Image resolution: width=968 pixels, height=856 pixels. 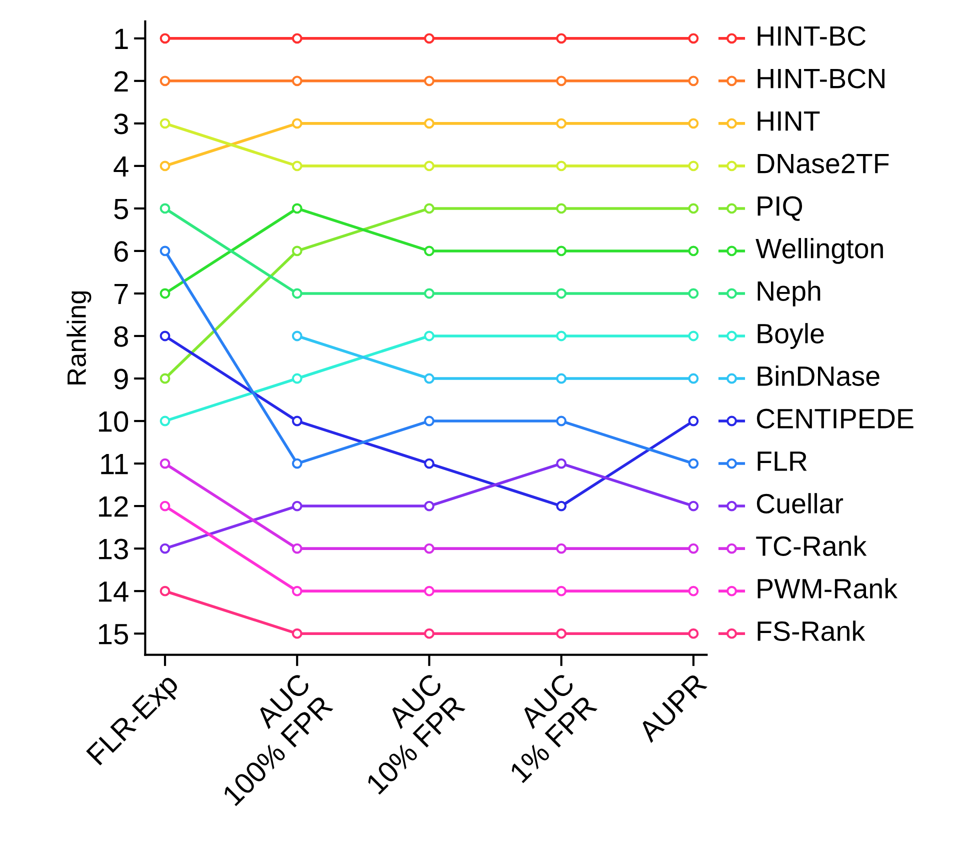 I want to click on legend-label: FLR, so click(x=782, y=461).